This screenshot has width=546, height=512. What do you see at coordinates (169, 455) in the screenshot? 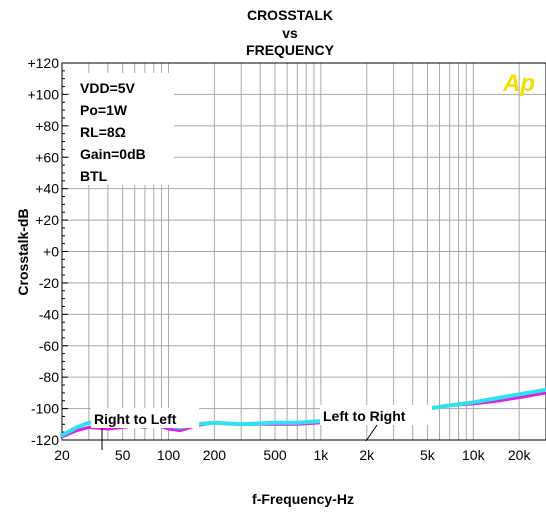
I see `x-tick-label: 100` at bounding box center [169, 455].